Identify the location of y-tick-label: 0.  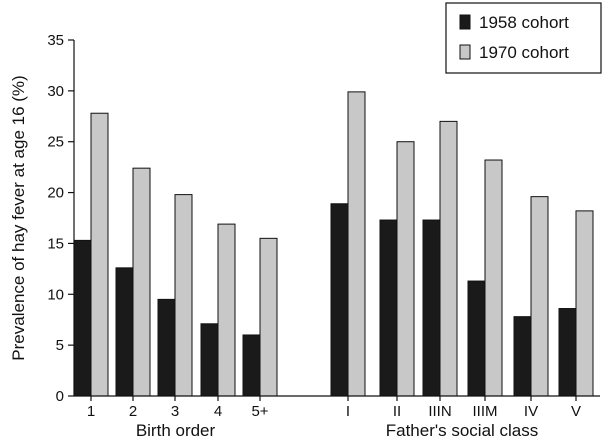
(60, 396).